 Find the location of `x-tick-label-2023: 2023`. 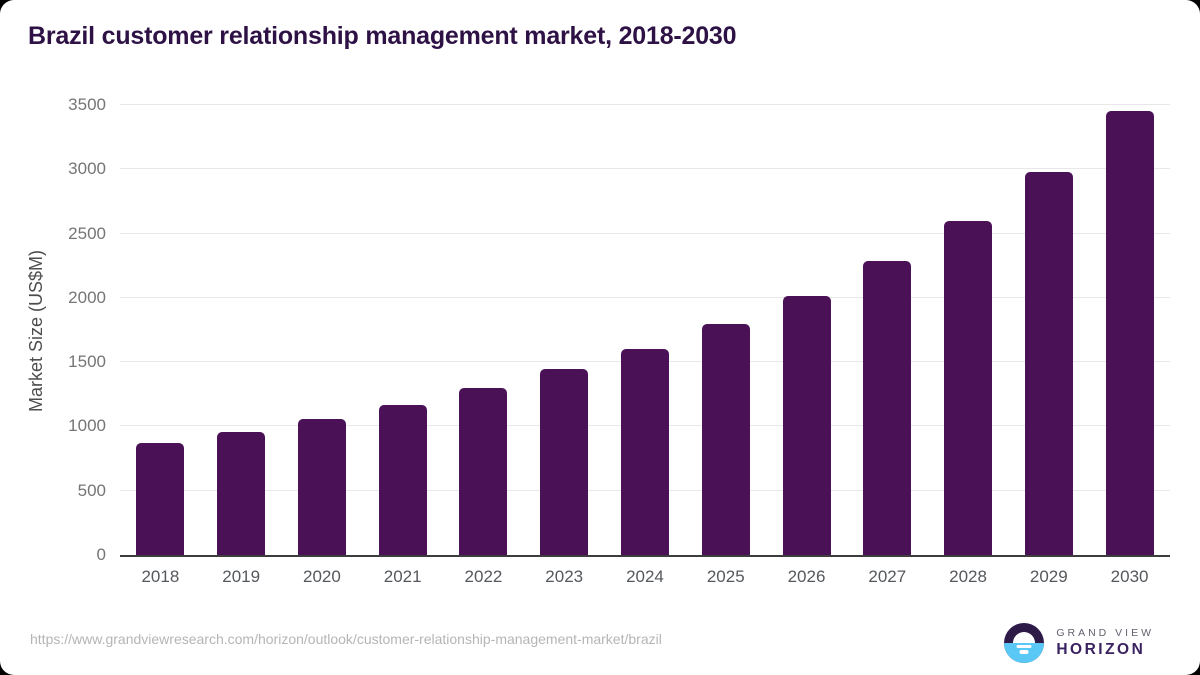

x-tick-label-2023: 2023 is located at coordinates (564, 576).